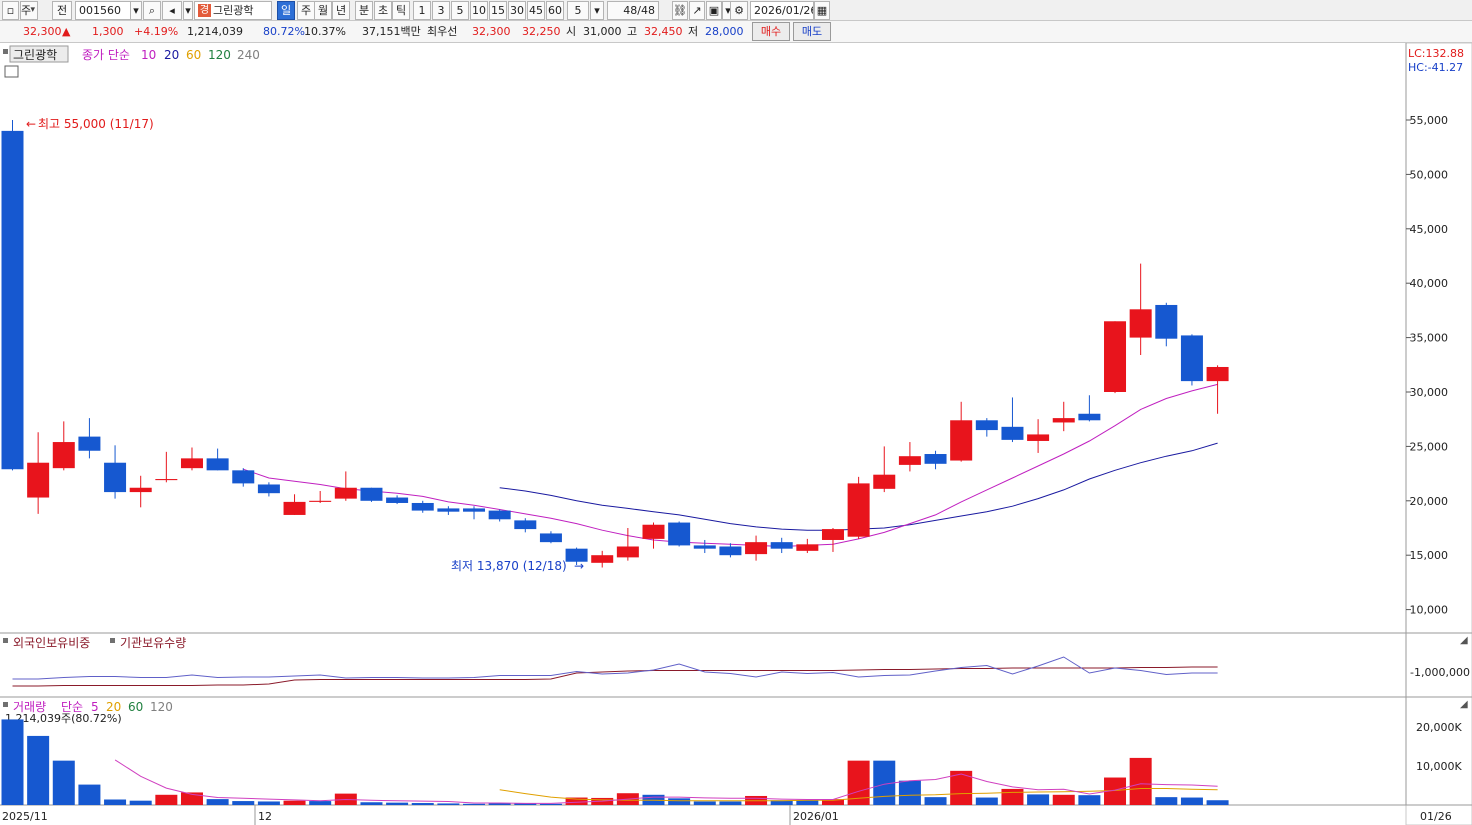  What do you see at coordinates (383, 10) in the screenshot?
I see `period-button-5: 초` at bounding box center [383, 10].